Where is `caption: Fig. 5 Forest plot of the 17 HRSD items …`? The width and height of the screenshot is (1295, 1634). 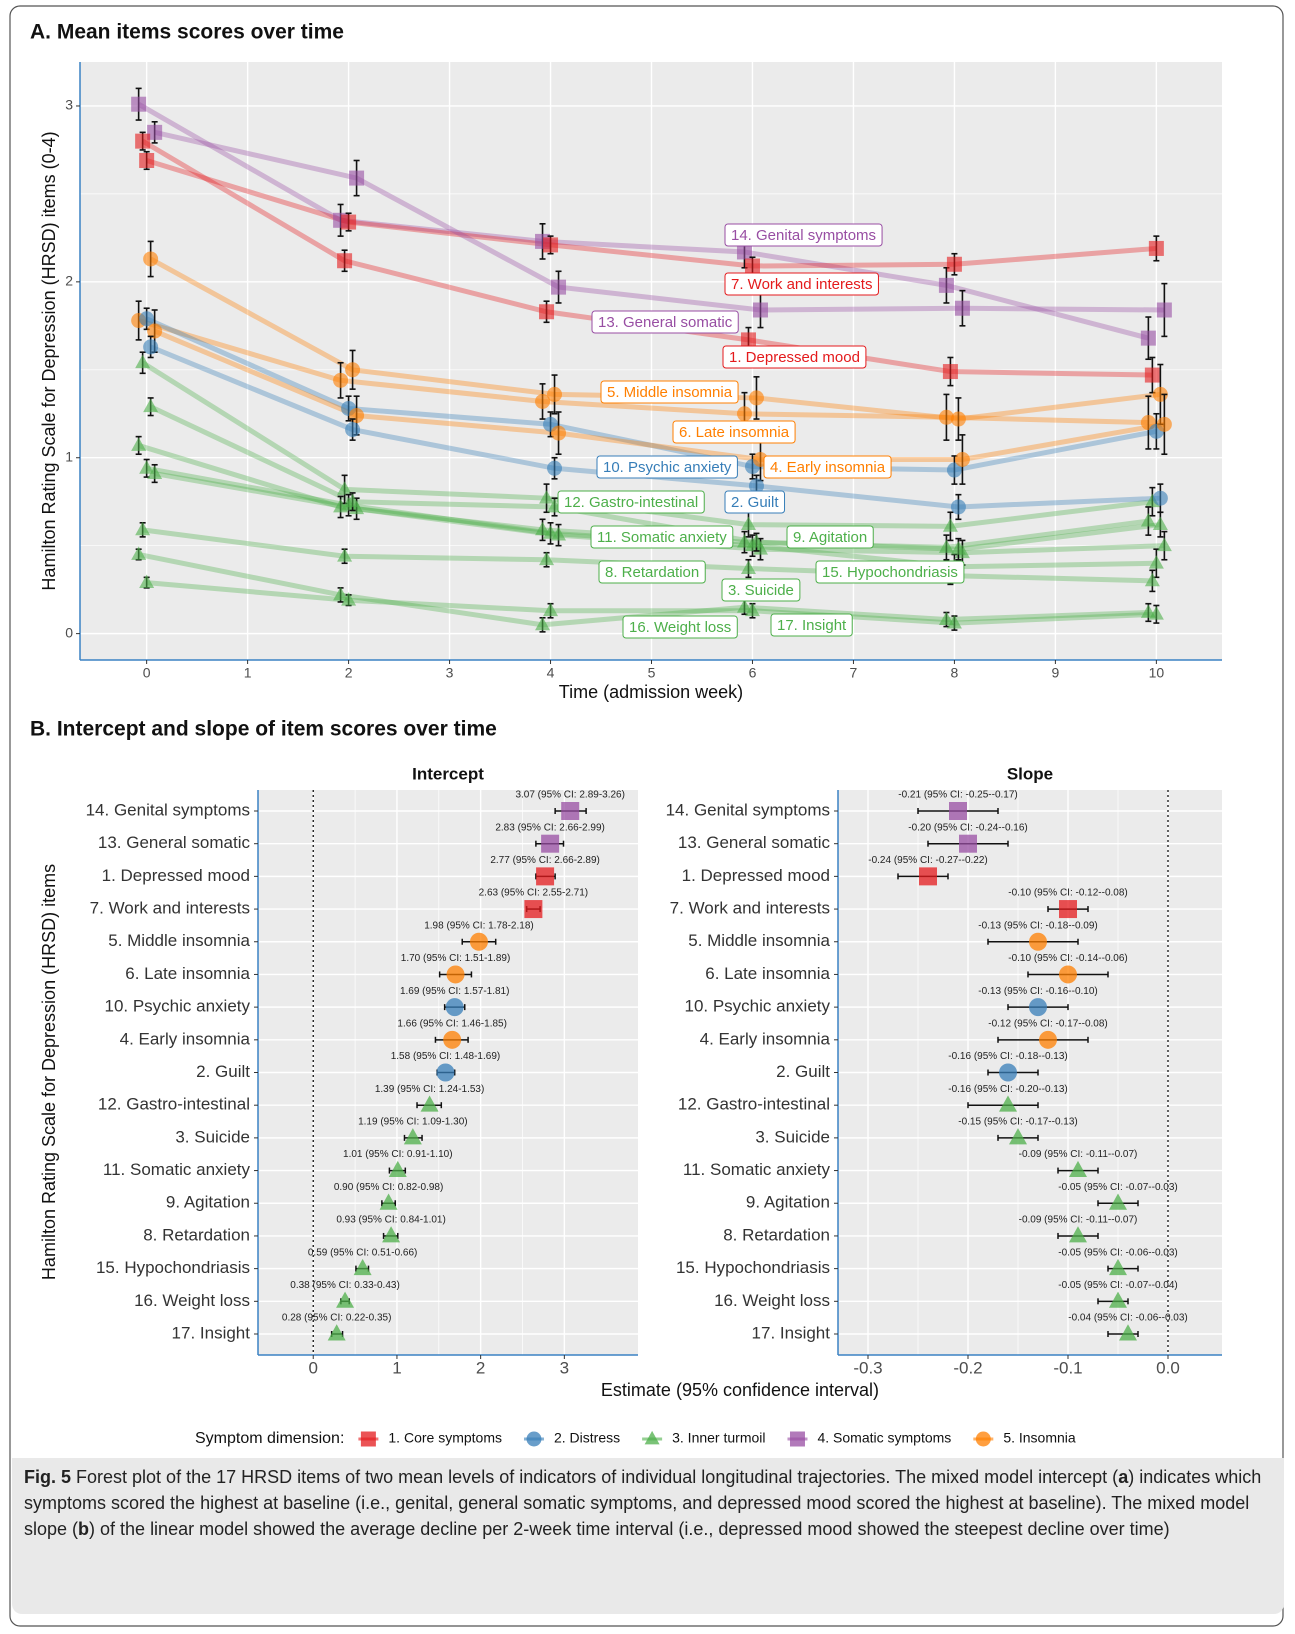 caption: Fig. 5 Forest plot of the 17 HRSD items … is located at coordinates (648, 1536).